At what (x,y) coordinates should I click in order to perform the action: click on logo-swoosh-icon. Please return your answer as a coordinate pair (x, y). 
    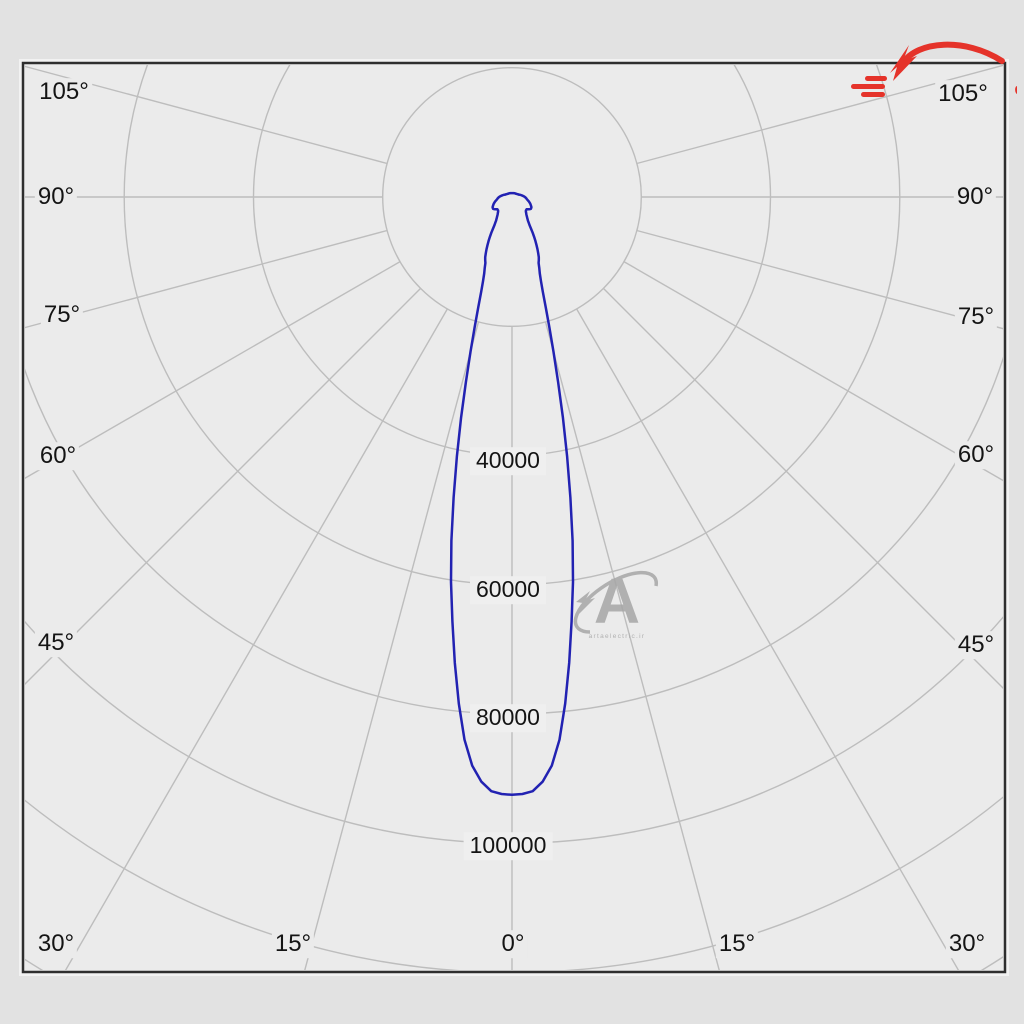
    Looking at the image, I should click on (952, 53).